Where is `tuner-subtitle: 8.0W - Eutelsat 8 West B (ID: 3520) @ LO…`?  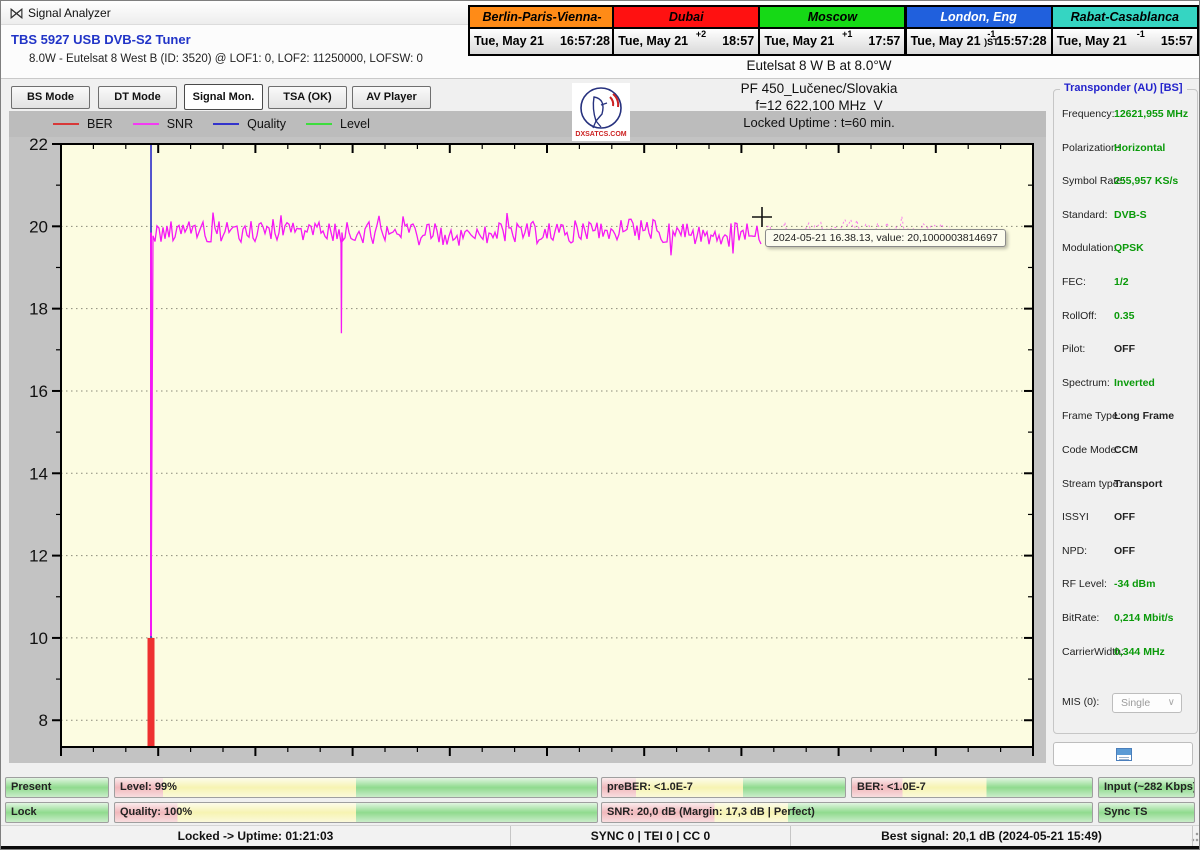
tuner-subtitle: 8.0W - Eutelsat 8 West B (ID: 3520) @ LO… is located at coordinates (226, 59).